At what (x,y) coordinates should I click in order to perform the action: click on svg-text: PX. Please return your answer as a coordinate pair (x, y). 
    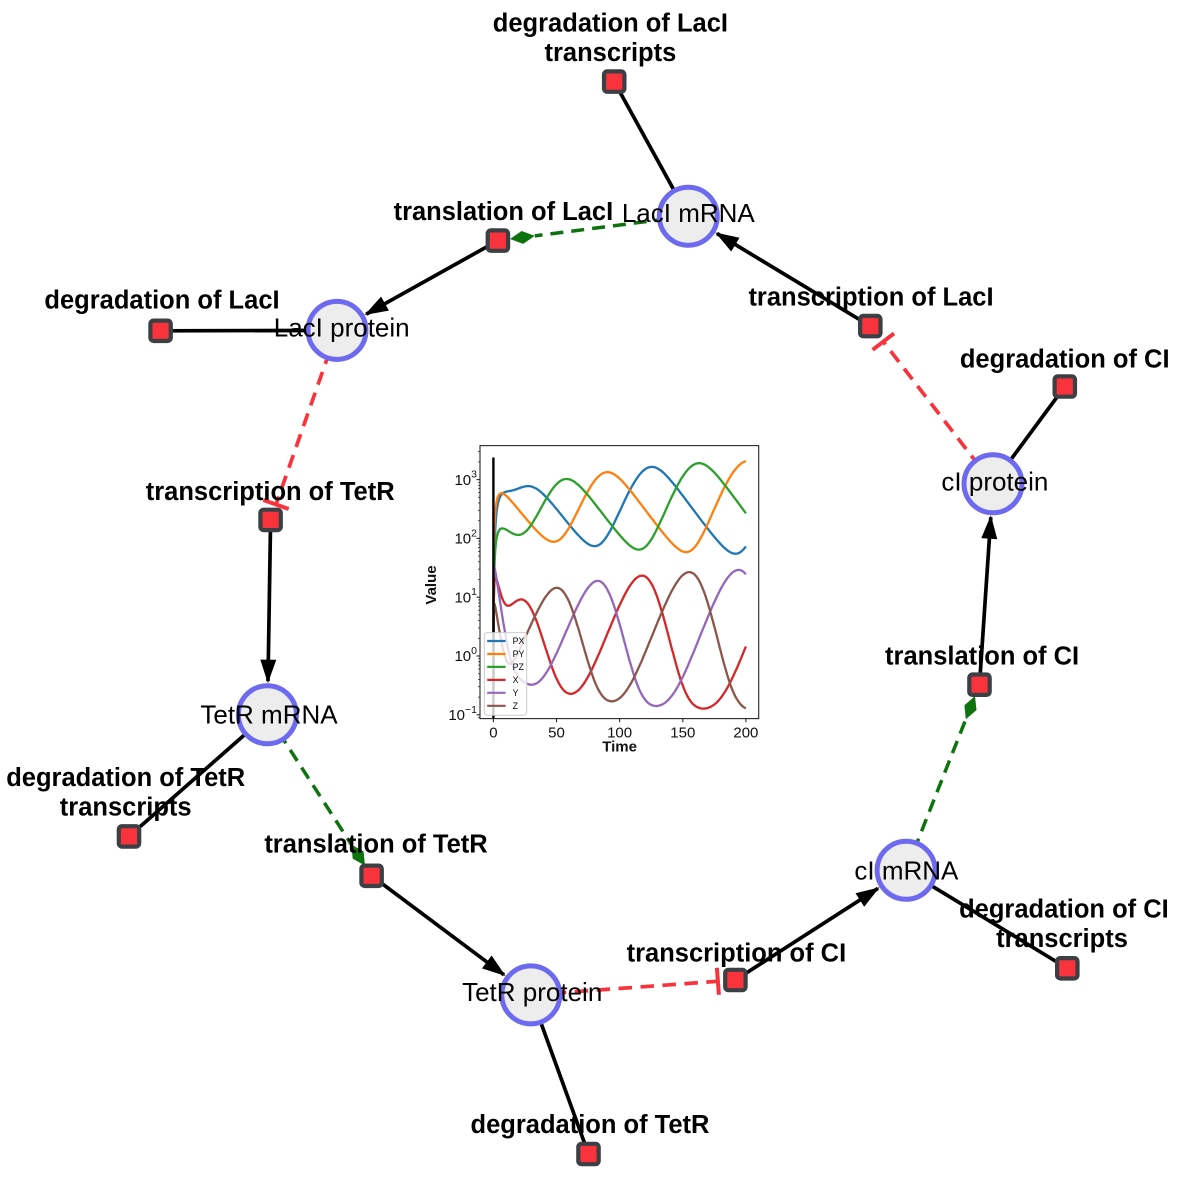
    Looking at the image, I should click on (519, 641).